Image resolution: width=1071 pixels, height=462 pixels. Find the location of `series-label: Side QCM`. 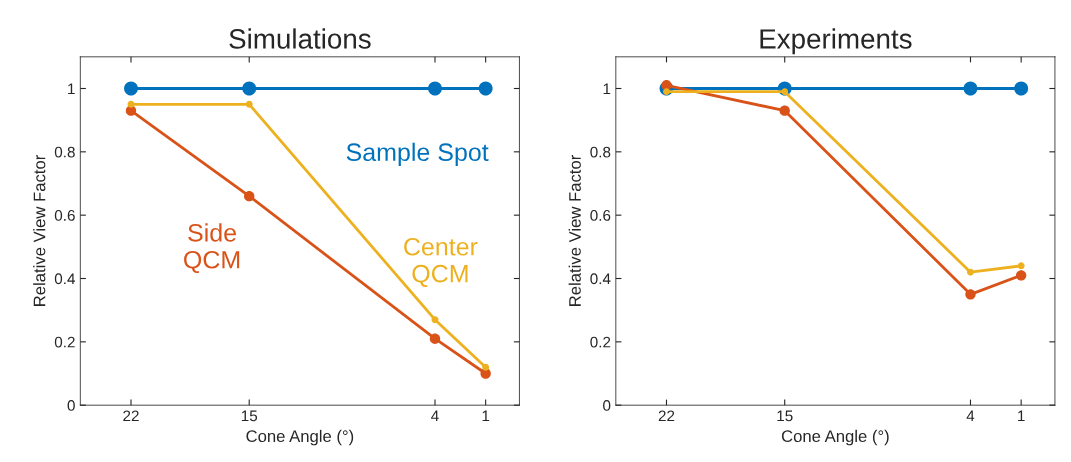

series-label: Side QCM is located at coordinates (212, 248).